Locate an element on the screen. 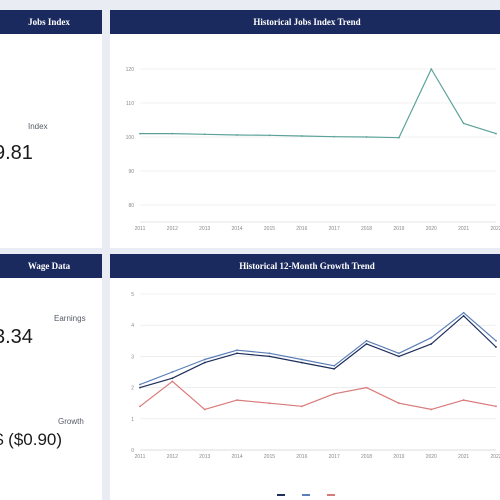 The width and height of the screenshot is (500, 500). earnings-label: Earnings is located at coordinates (70, 318).